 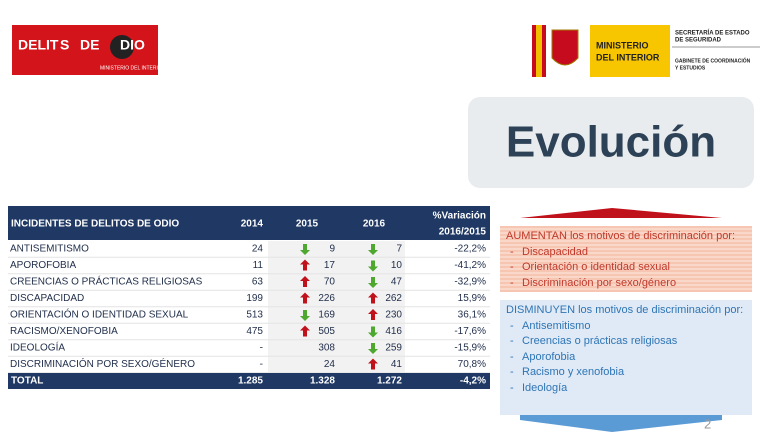 I want to click on office-name: DE SEGURIDAD, so click(x=698, y=41).